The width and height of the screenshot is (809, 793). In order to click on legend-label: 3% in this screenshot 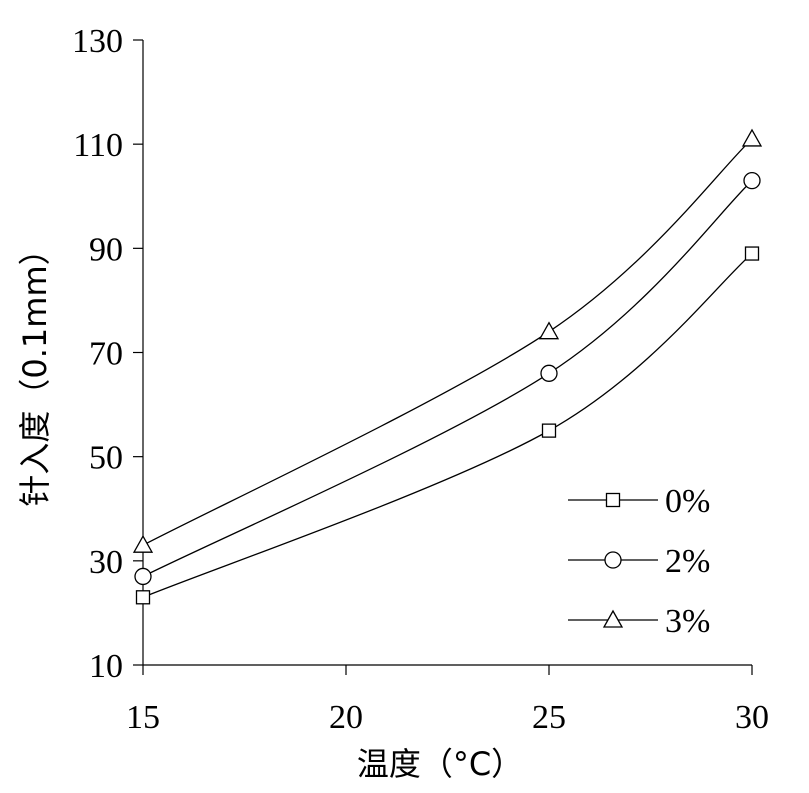, I will do `click(687, 621)`.